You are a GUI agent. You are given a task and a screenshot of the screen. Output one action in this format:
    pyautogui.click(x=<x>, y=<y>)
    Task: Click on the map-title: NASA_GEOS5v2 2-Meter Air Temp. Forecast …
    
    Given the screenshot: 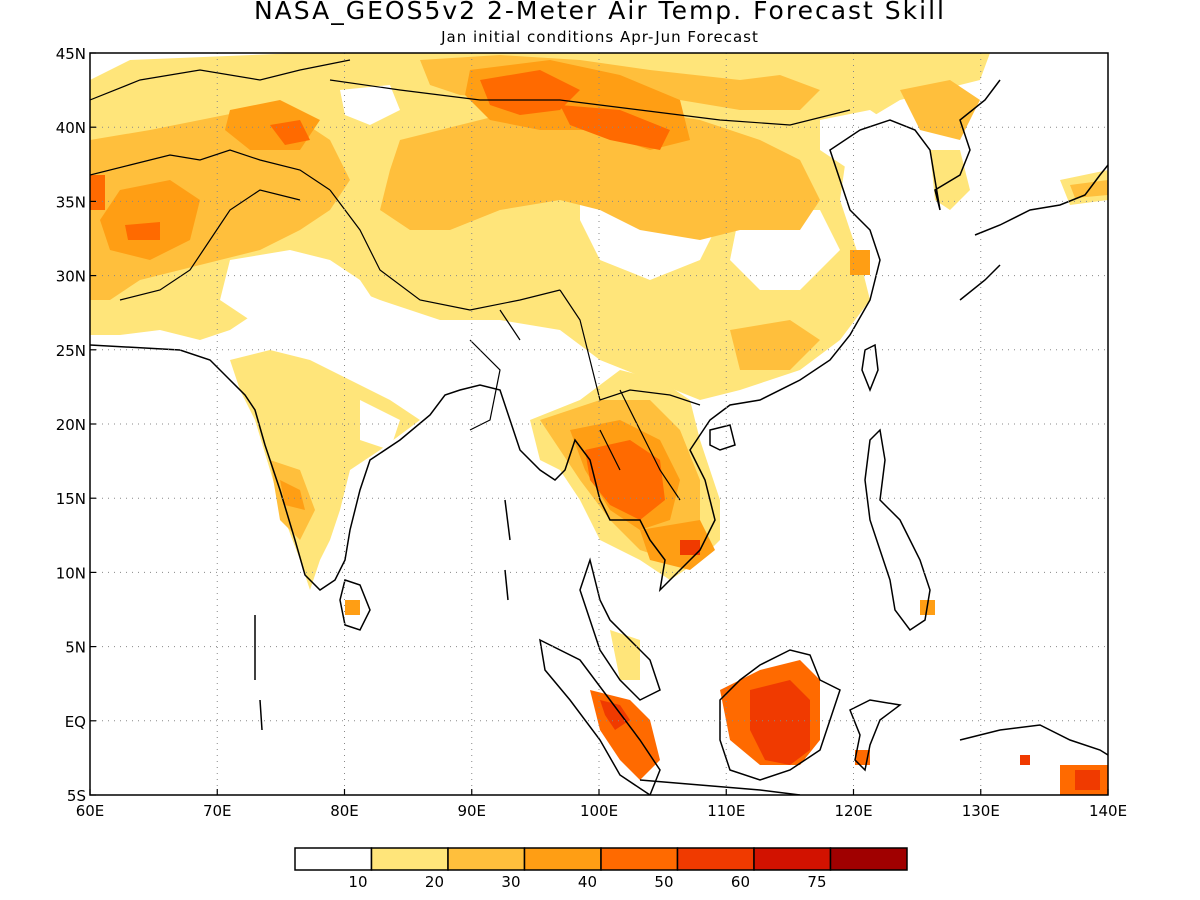 What is the action you would take?
    pyautogui.click(x=599, y=12)
    